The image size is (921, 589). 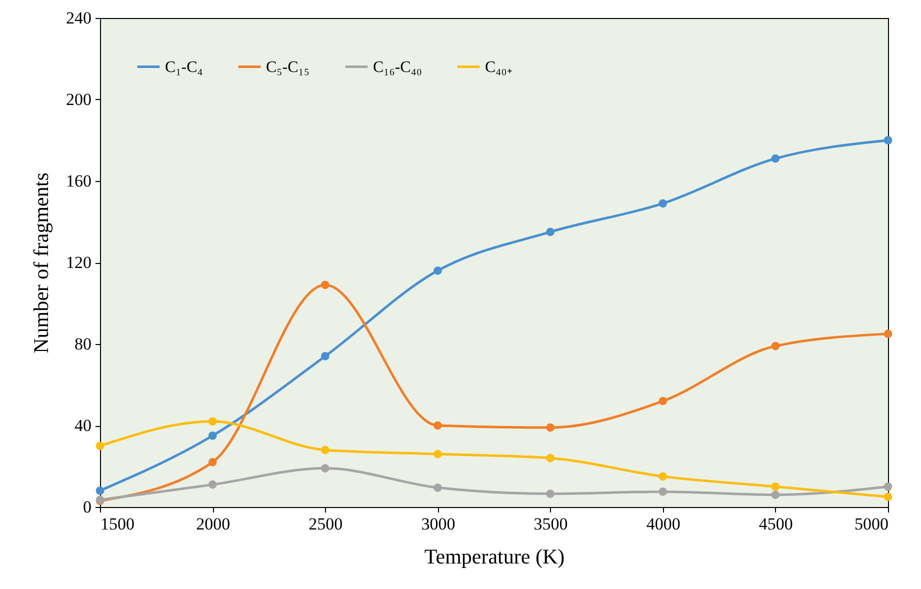 I want to click on legend-label: C₄₀₊, so click(x=498, y=67).